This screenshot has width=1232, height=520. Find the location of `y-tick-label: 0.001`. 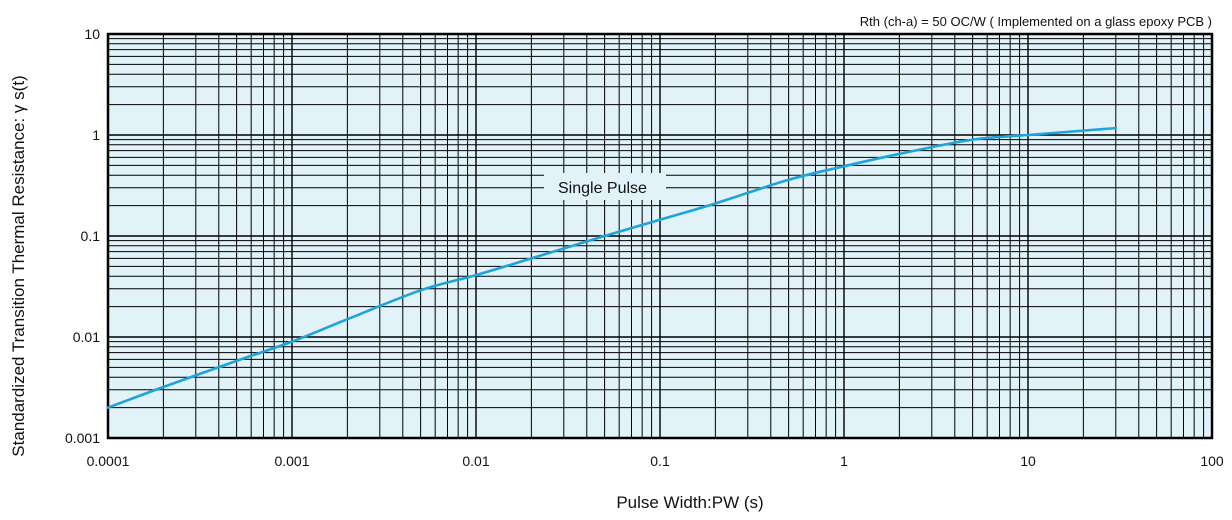

y-tick-label: 0.001 is located at coordinates (82, 438).